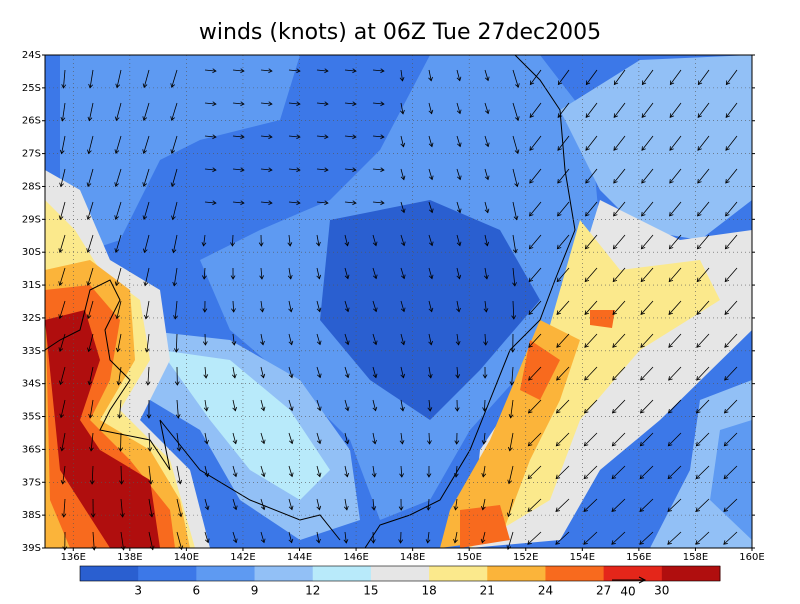  Describe the element at coordinates (31, 186) in the screenshot. I see `lat-label: 28S` at that location.